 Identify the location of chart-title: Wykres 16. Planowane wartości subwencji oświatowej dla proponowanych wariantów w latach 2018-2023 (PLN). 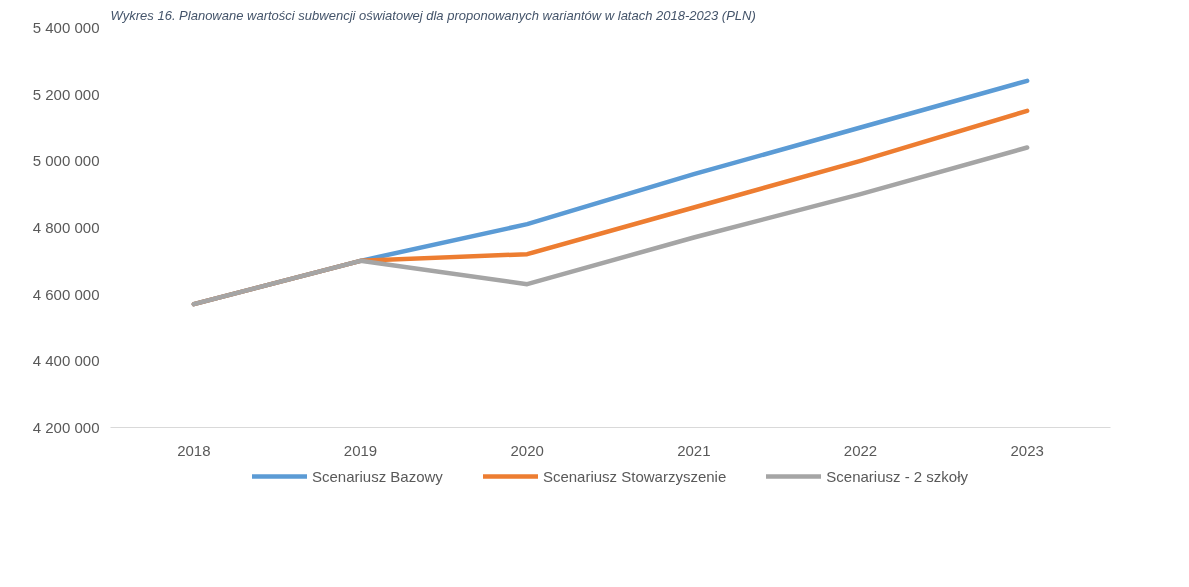
(433, 15).